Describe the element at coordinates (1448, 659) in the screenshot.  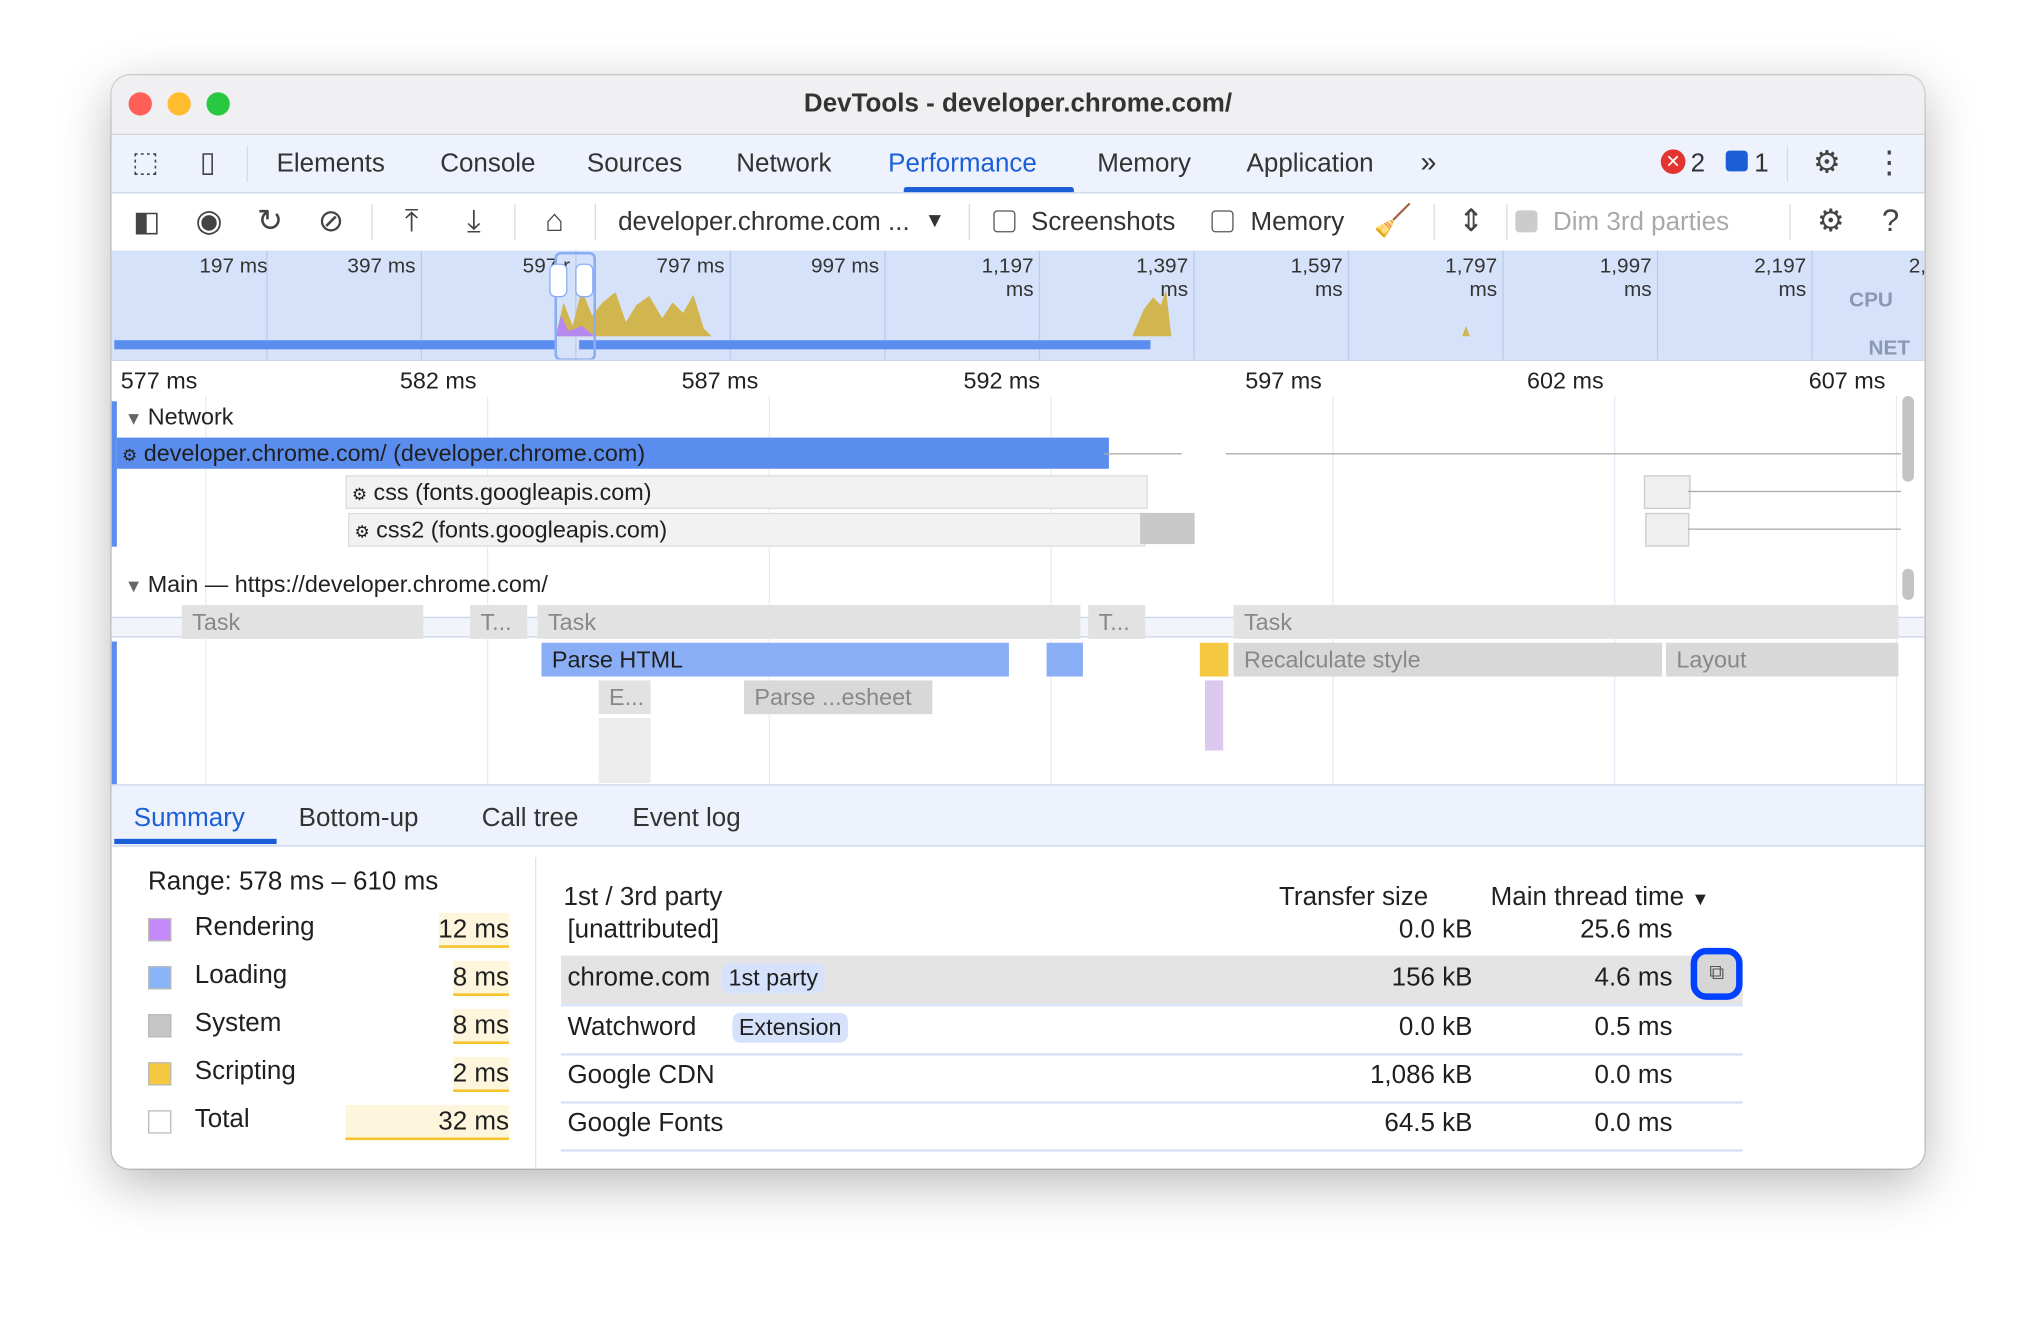
I see `recalculate-style-bar: Recalculate style` at that location.